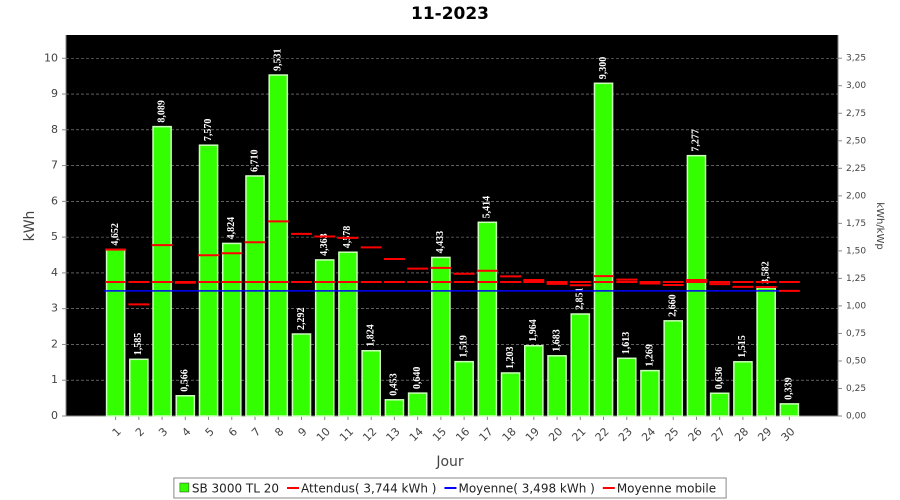 The width and height of the screenshot is (900, 500). Describe the element at coordinates (323, 434) in the screenshot. I see `x-tick-label: 10` at that location.